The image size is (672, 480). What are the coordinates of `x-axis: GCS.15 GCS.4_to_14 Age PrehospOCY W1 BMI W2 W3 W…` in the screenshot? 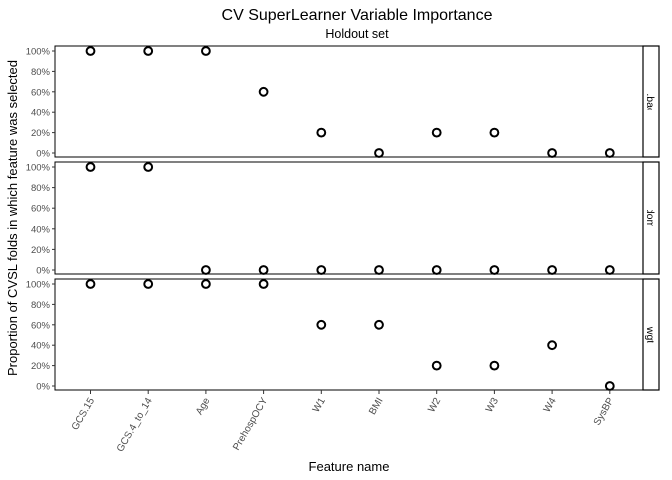 It's located at (343, 422).